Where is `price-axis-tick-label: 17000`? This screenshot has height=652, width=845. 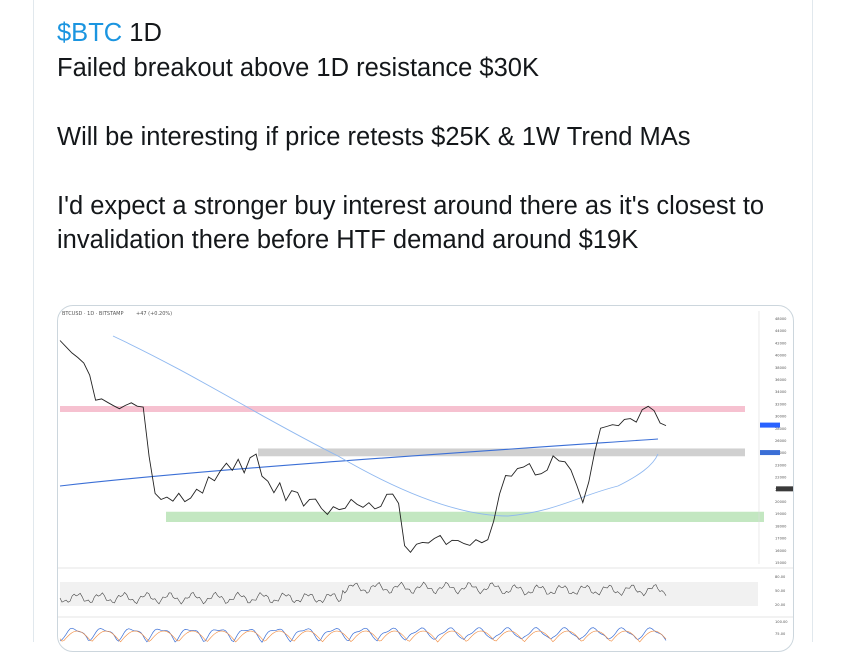 price-axis-tick-label: 17000 is located at coordinates (781, 539).